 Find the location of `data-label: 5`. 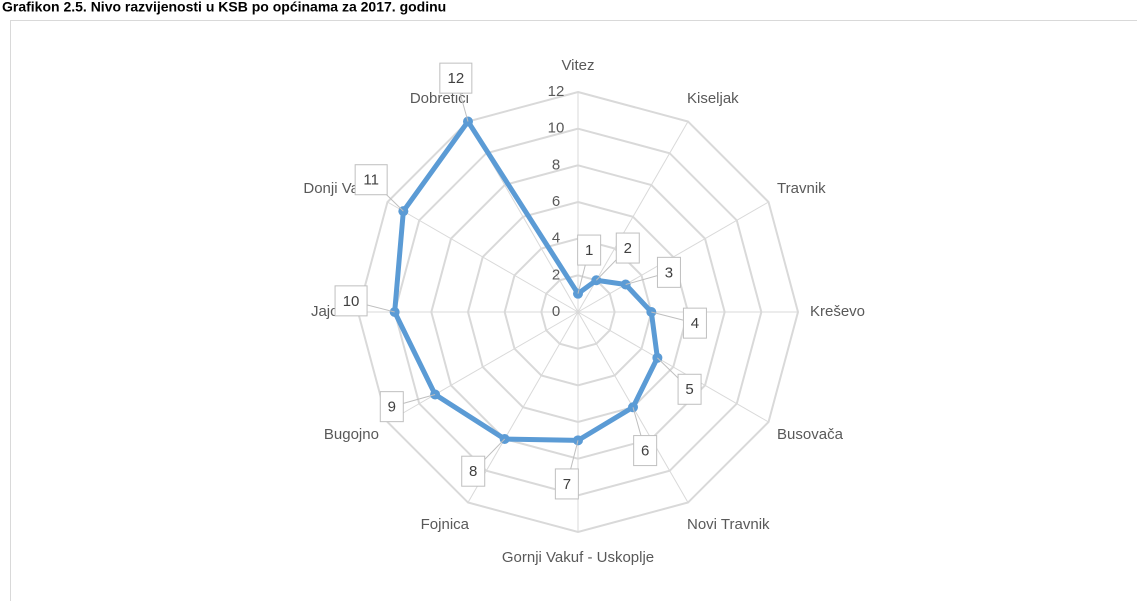

data-label: 5 is located at coordinates (689, 389).